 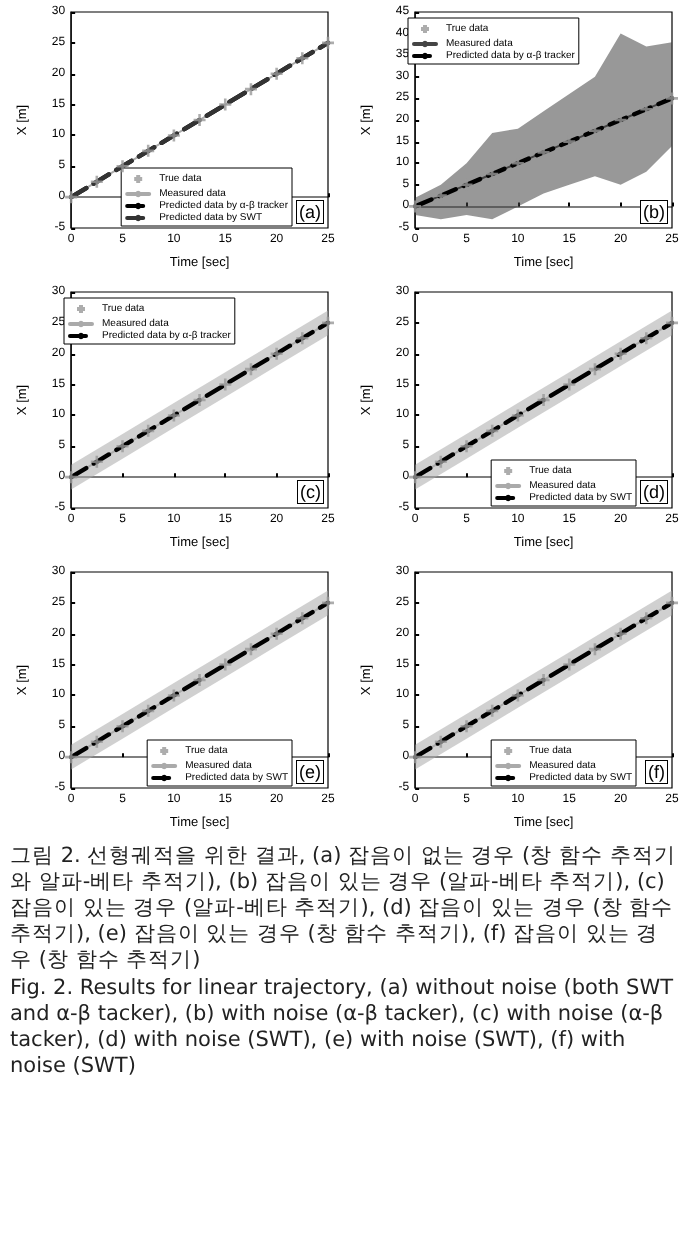 What do you see at coordinates (344, 909) in the screenshot?
I see `caption: 그림 2. 선형궤적을 위한 결과, (a) 잡음이 없는 경우 (창 함수 추적기와 알파-베타 추적기), (b) 잡음이 있는 경우 (알파-베타 추적기), (c) 잡음이 있는 경우 (알파-베타 추적기), (d) 잡음이 있는 경우 (창 함수 추적기), (e) 잡음이 있는 경우 (창 함수 추적기), (f) 잡음이 있는 경우 (창 함수 추적기)` at bounding box center [344, 909].